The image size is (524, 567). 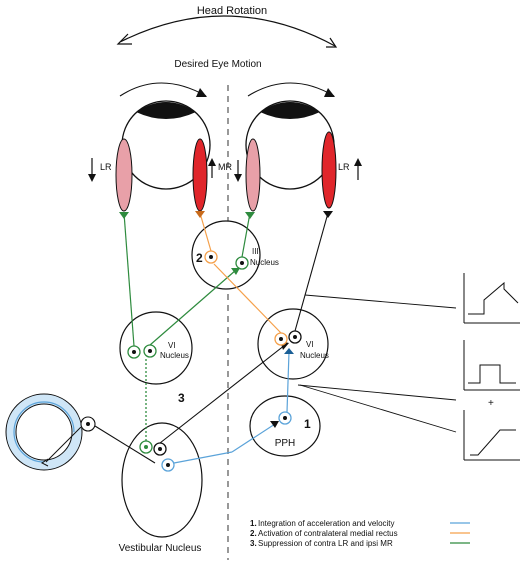 I want to click on blue-vn-to-pph, so click(x=226, y=442).